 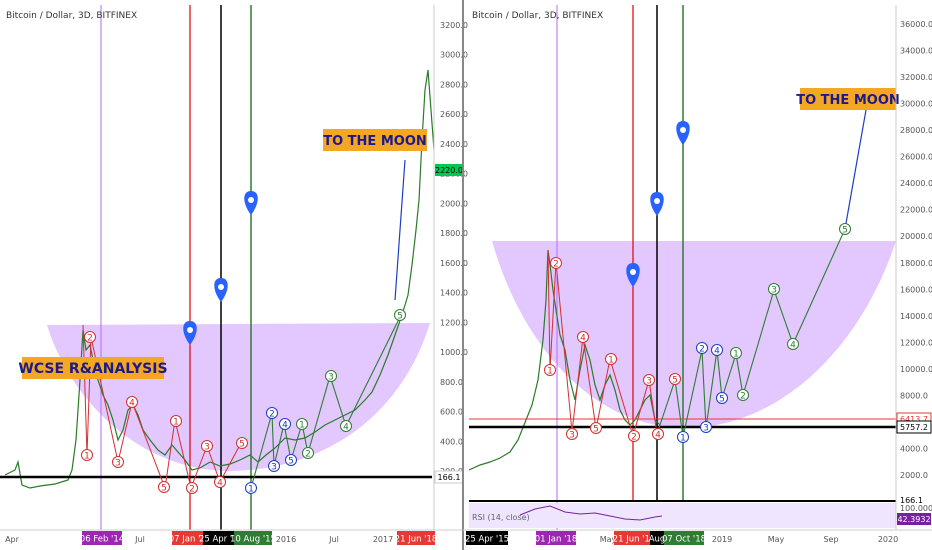 I want to click on date-badge-left-2-bg, so click(x=221, y=538).